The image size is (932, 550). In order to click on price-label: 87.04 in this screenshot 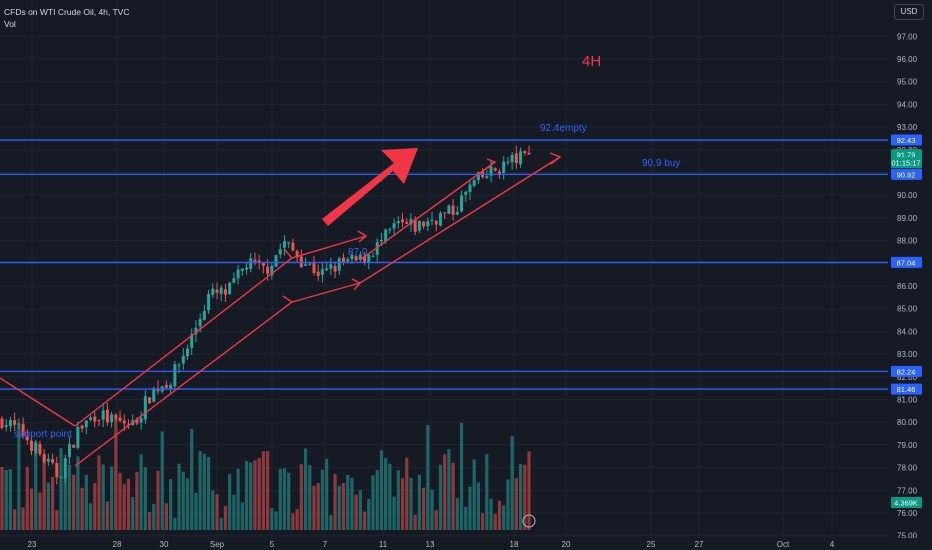, I will do `click(906, 262)`.